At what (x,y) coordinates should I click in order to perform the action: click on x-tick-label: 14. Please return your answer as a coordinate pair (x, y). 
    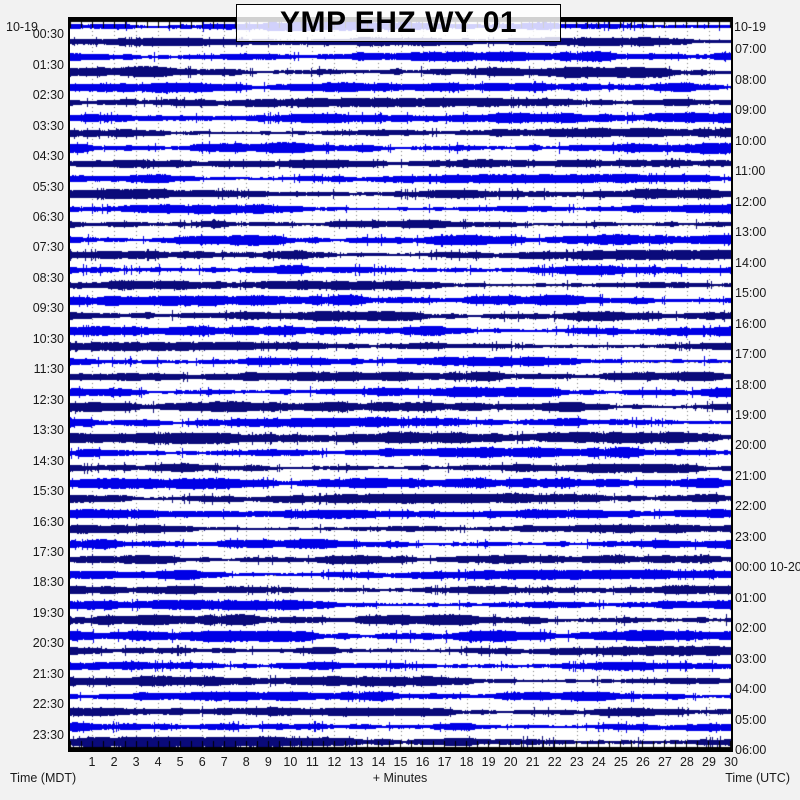
    Looking at the image, I should click on (378, 762).